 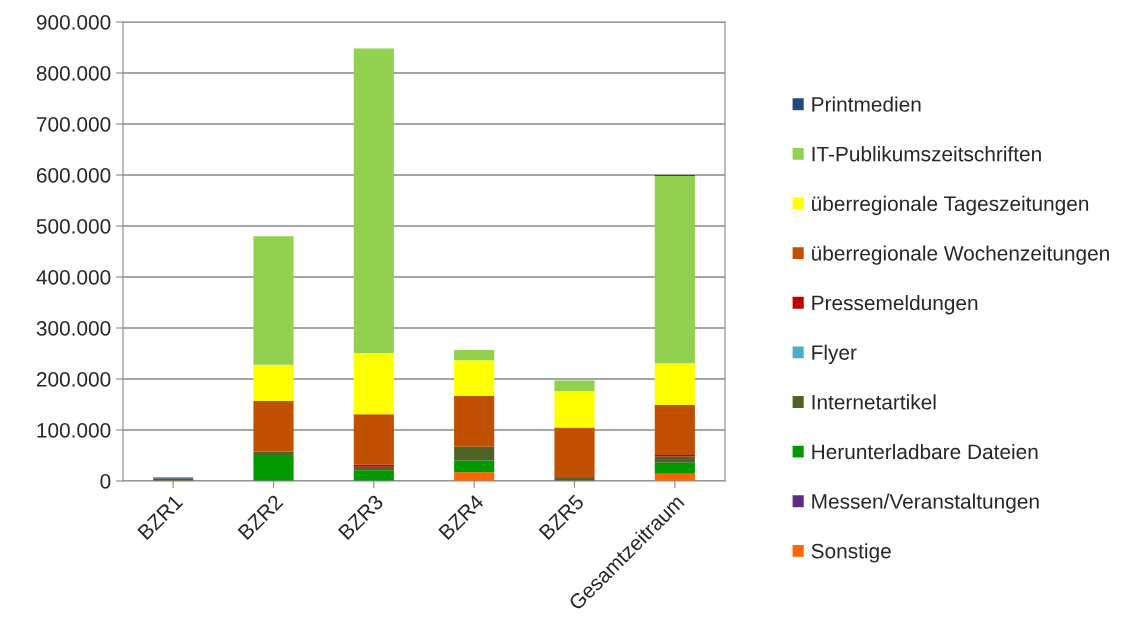 What do you see at coordinates (73, 73) in the screenshot?
I see `y-tick-label: 800.000` at bounding box center [73, 73].